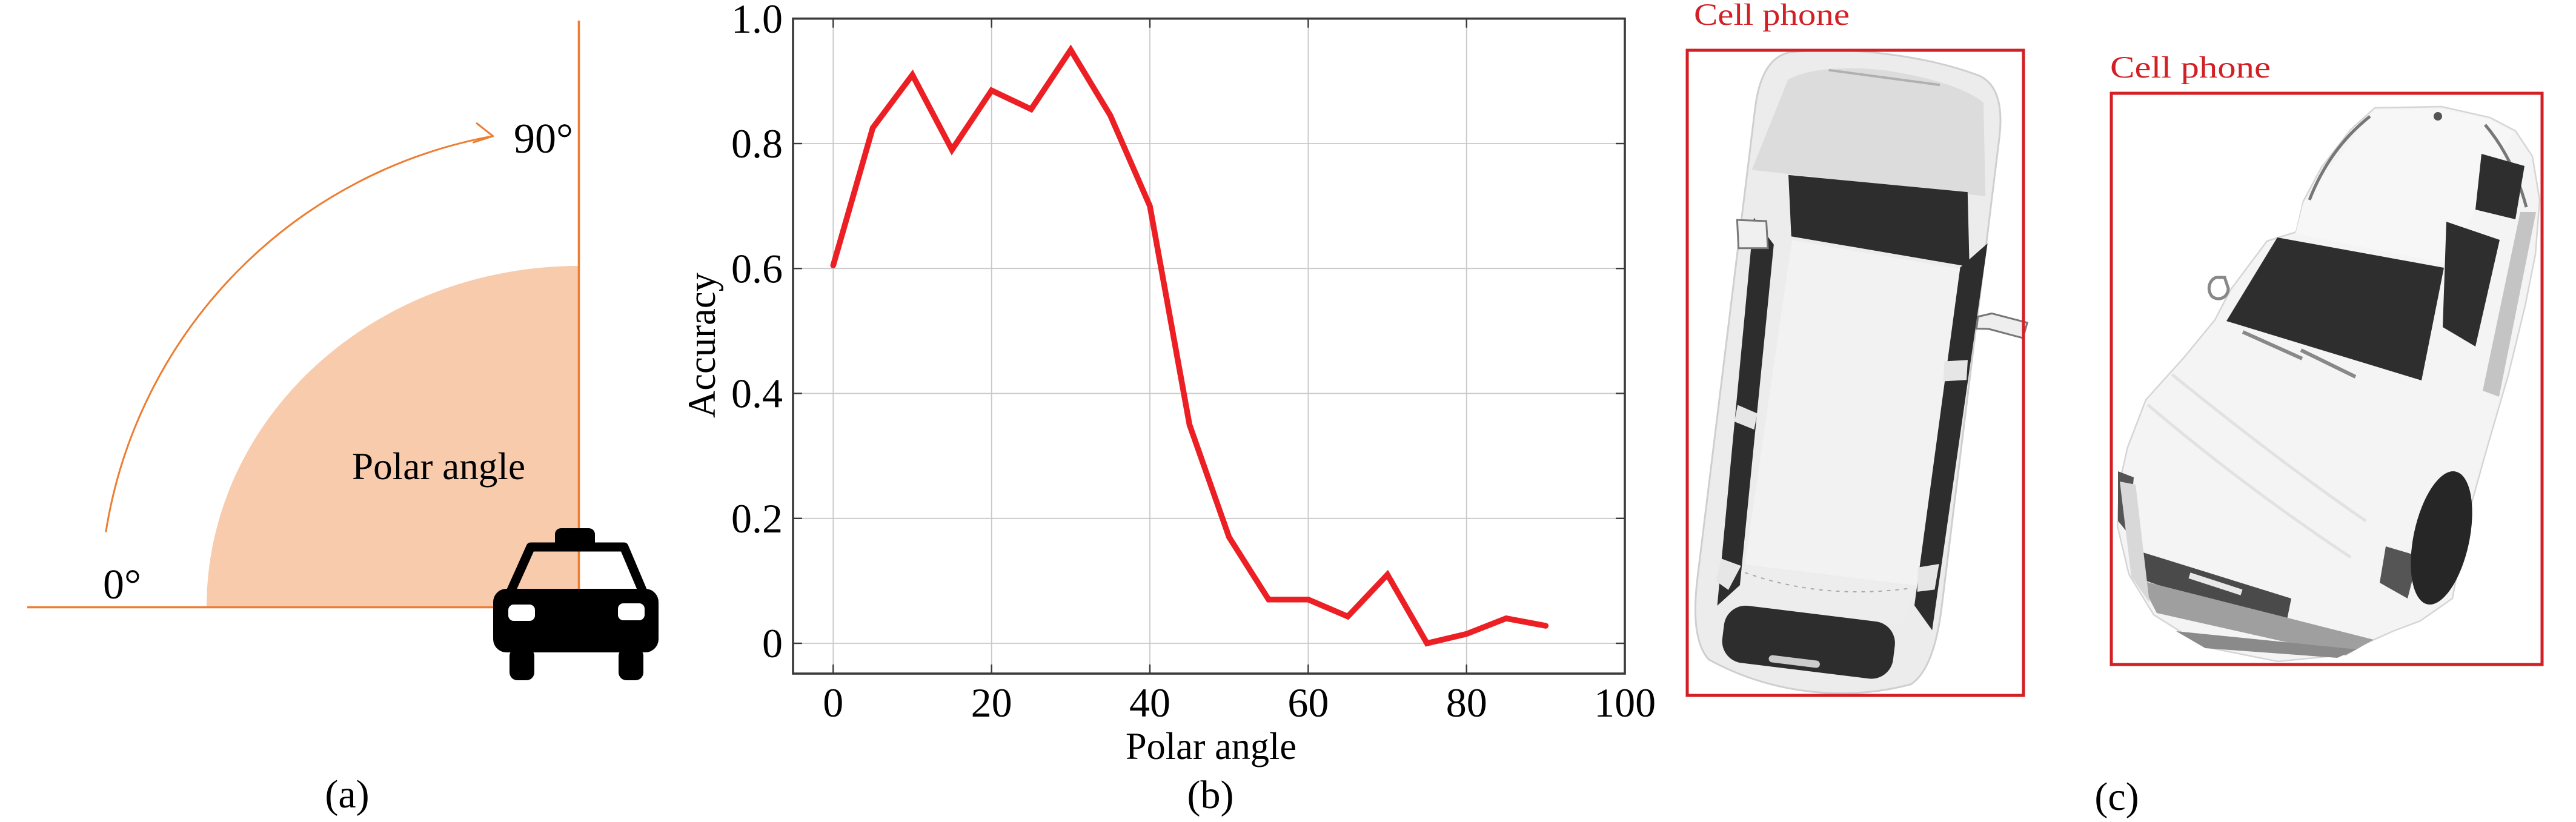  What do you see at coordinates (757, 519) in the screenshot?
I see `svg-text: 0.2` at bounding box center [757, 519].